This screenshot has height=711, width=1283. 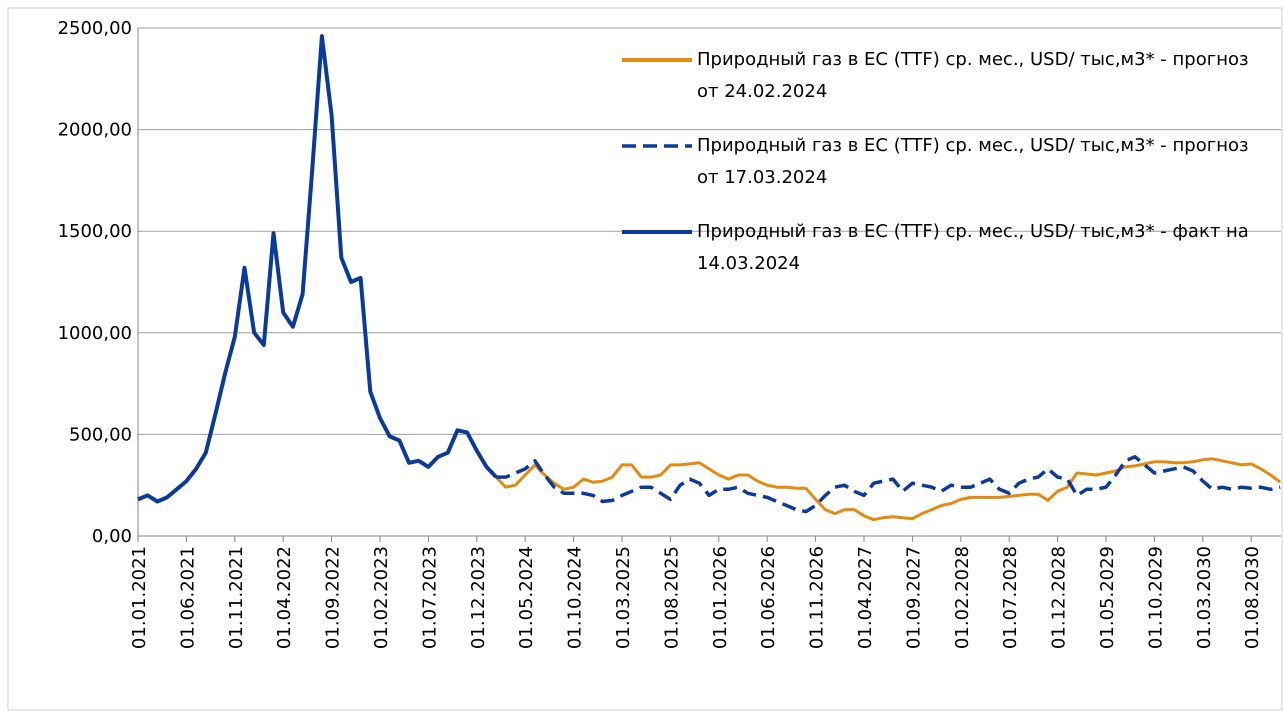 I want to click on x-tick-label: 01.03.2025, so click(x=623, y=597).